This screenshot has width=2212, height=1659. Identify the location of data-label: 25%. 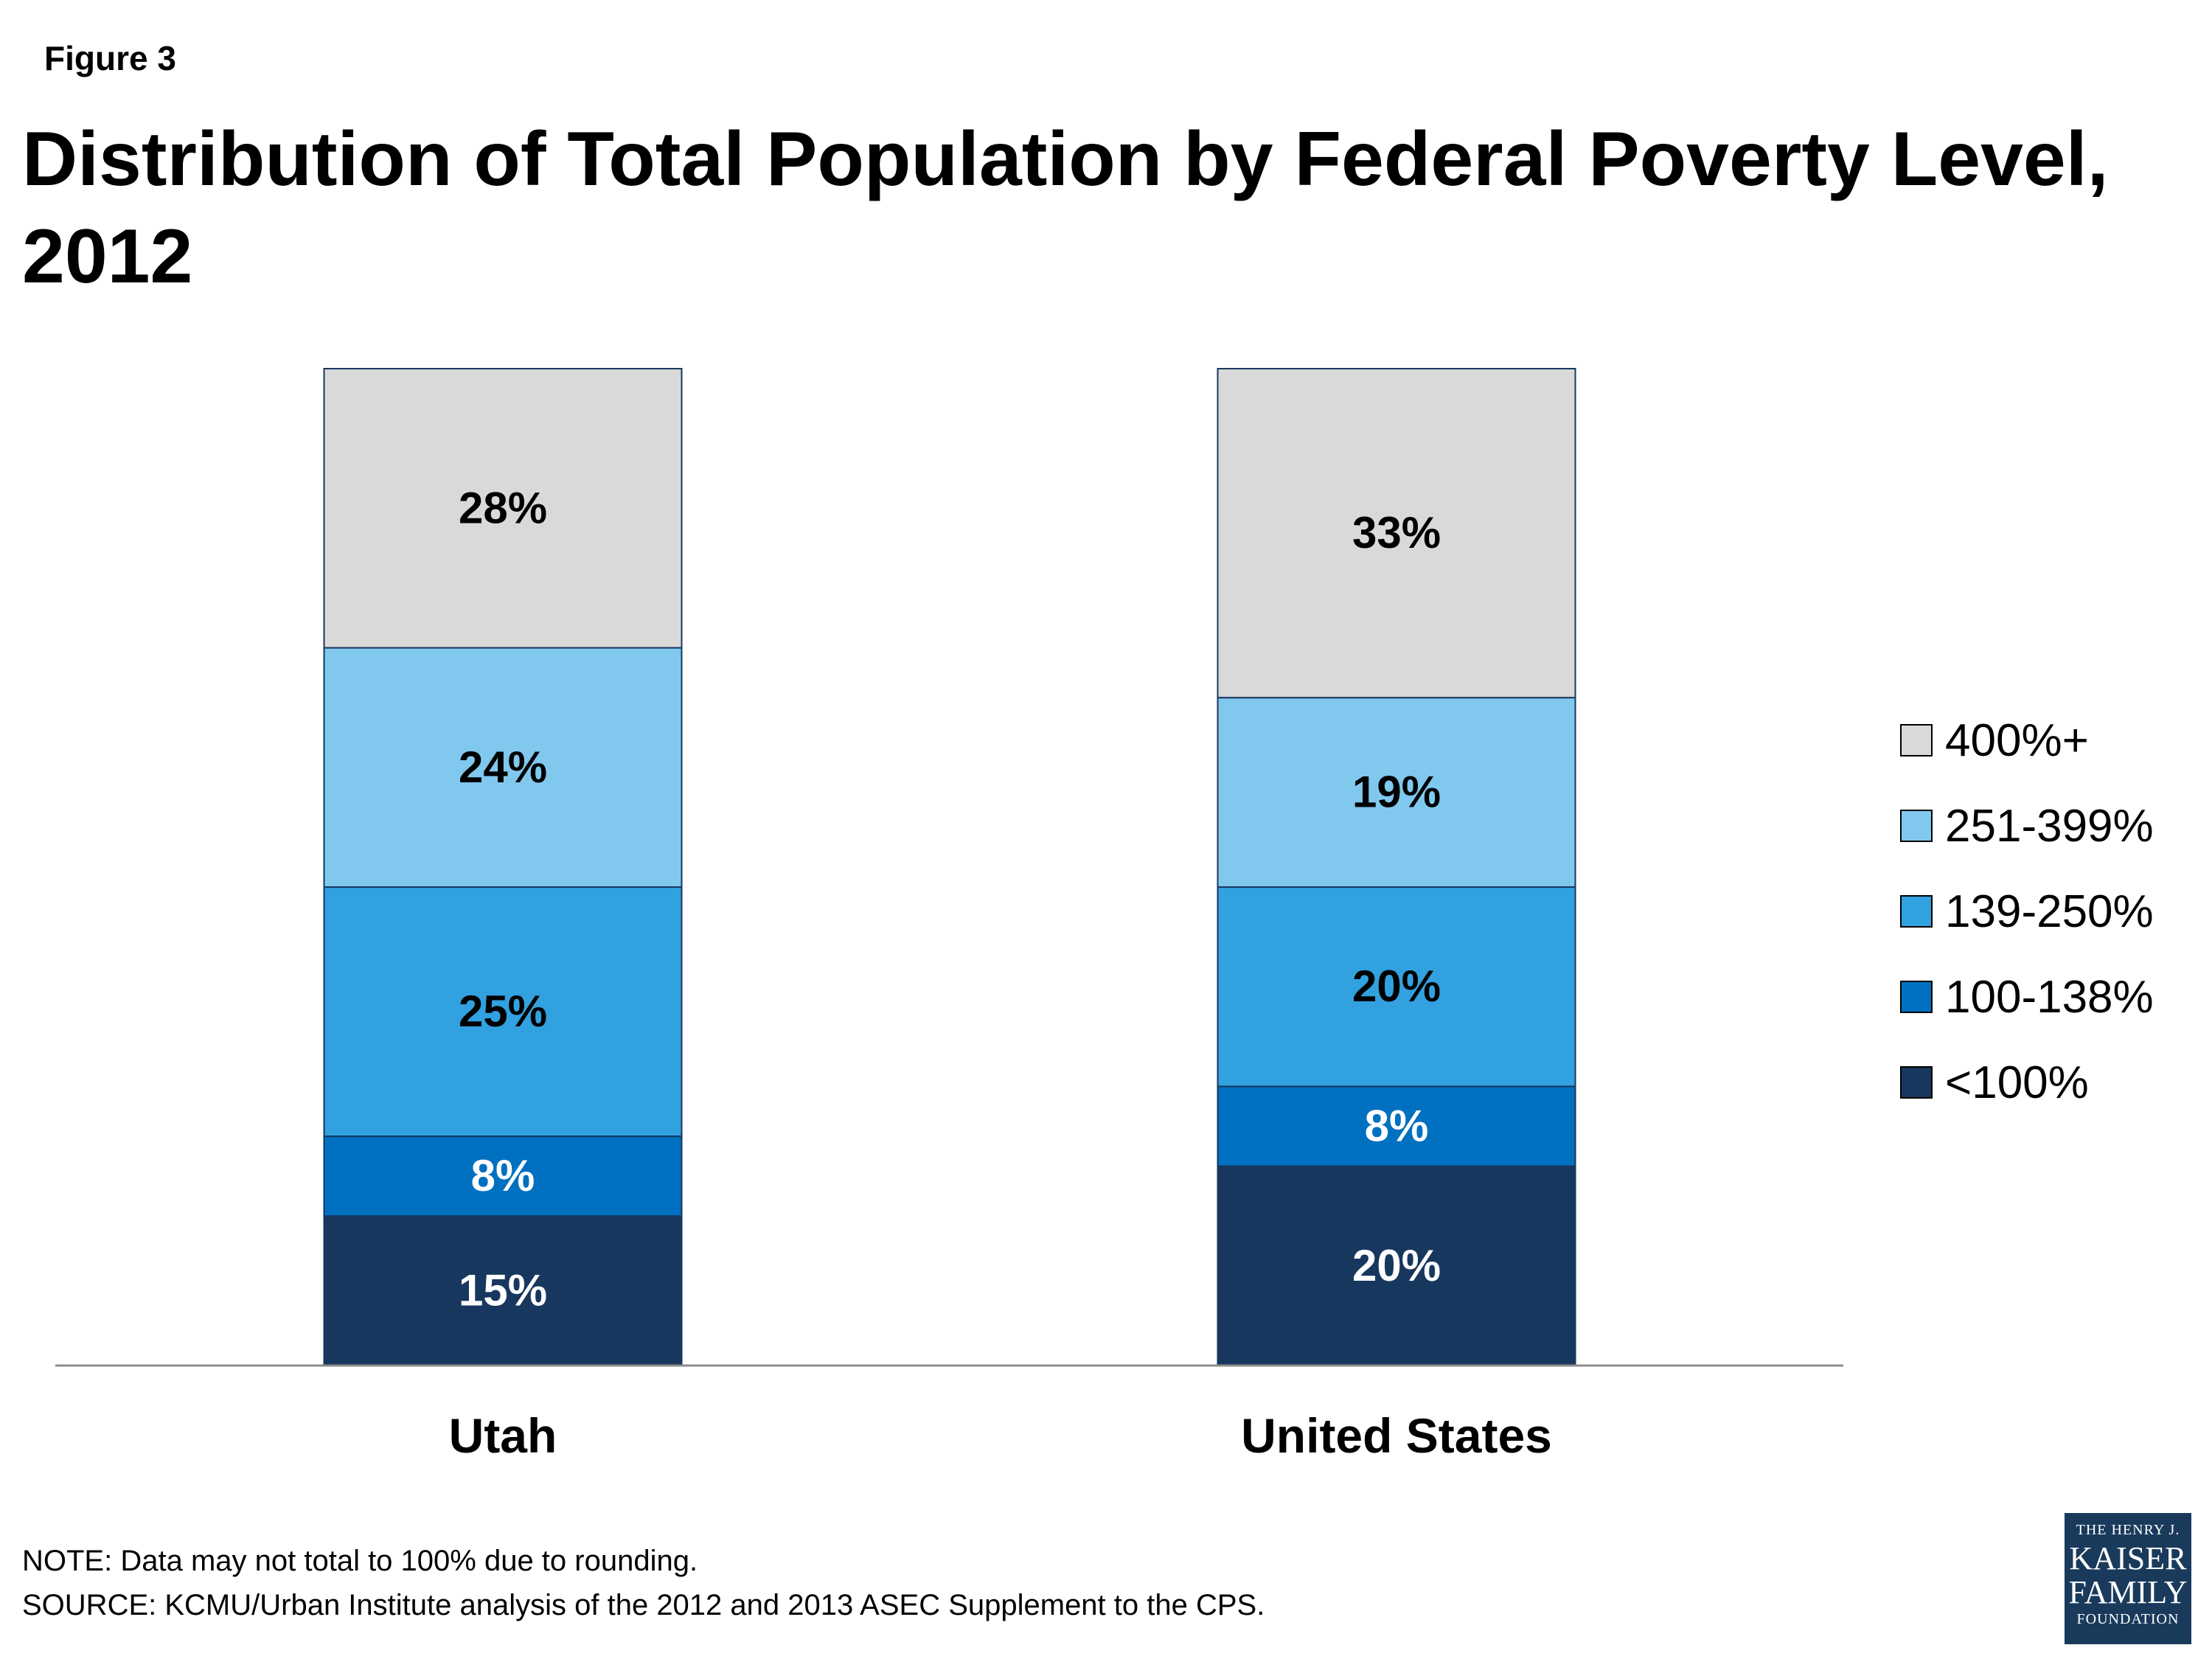
(503, 1011).